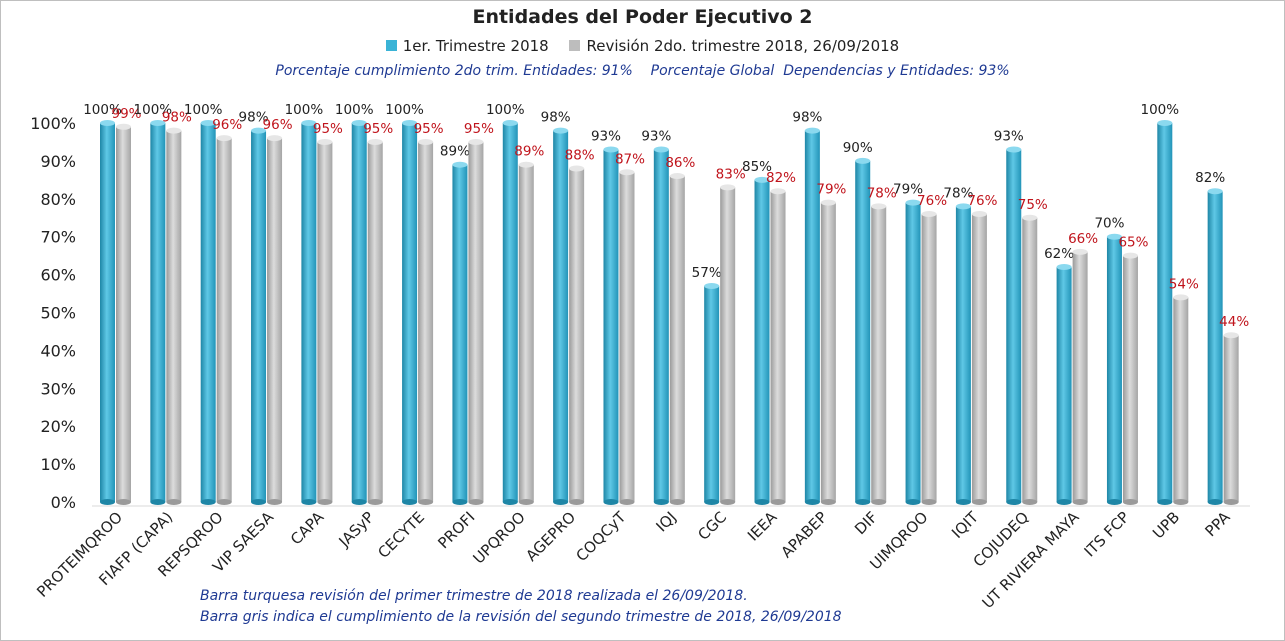  I want to click on x-tick-label: UPQROO, so click(498, 537).